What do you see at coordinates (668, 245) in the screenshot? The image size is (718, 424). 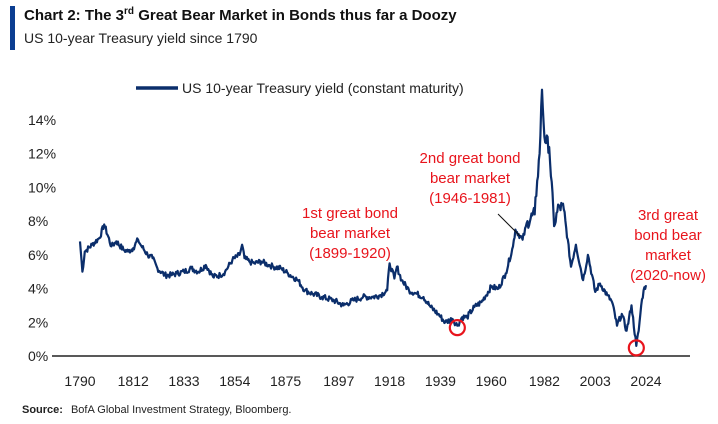 I see `annotation-label: 3rd great bond bear market (2020-now)` at bounding box center [668, 245].